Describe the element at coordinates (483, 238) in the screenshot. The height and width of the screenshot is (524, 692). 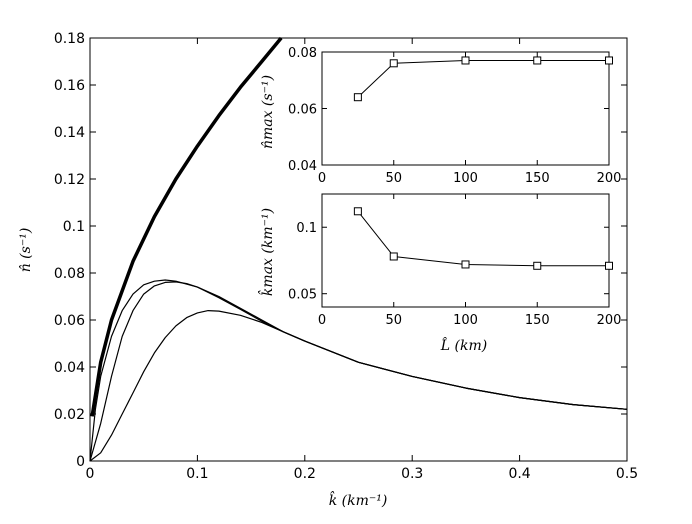
I see `inset-bottom-series-group` at that location.